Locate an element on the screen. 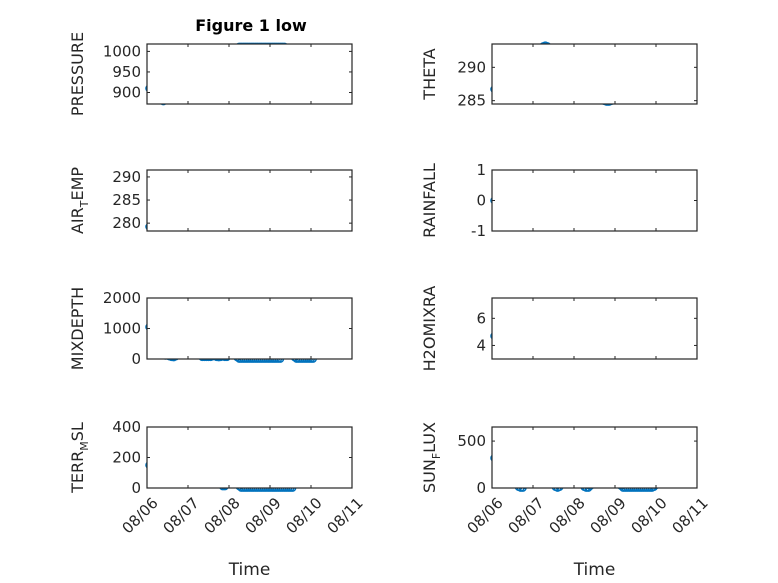  y-axis-label-subscript: M is located at coordinates (84, 446).